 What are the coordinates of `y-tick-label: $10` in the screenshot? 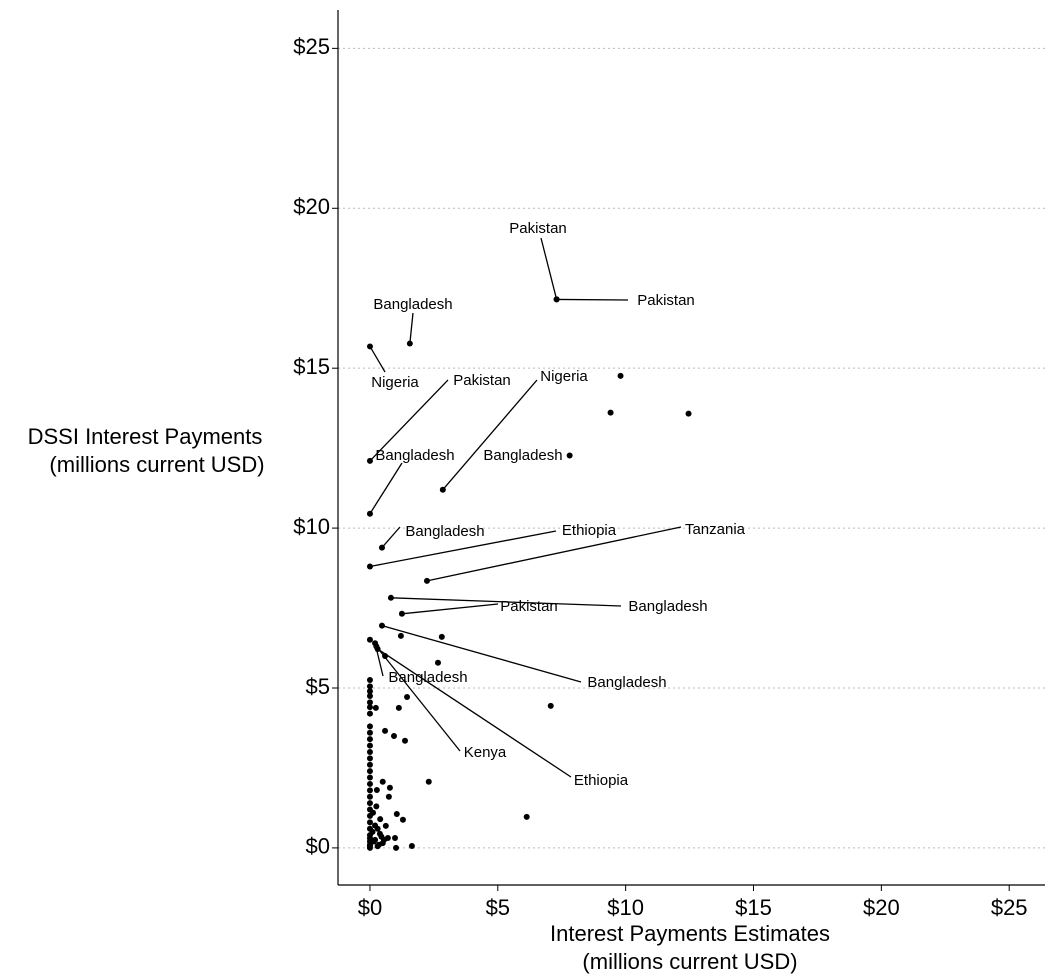 It's located at (311, 526).